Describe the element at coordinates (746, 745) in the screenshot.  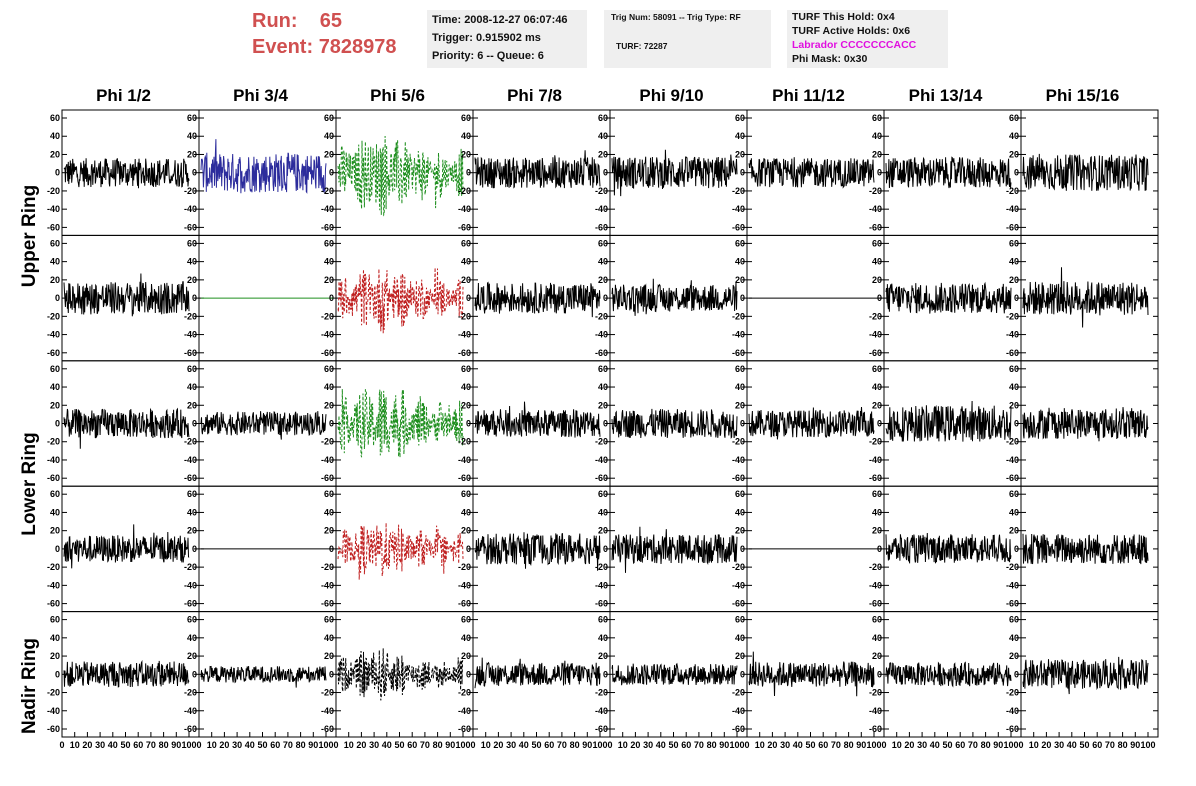
I see `xtick-label: 0` at that location.